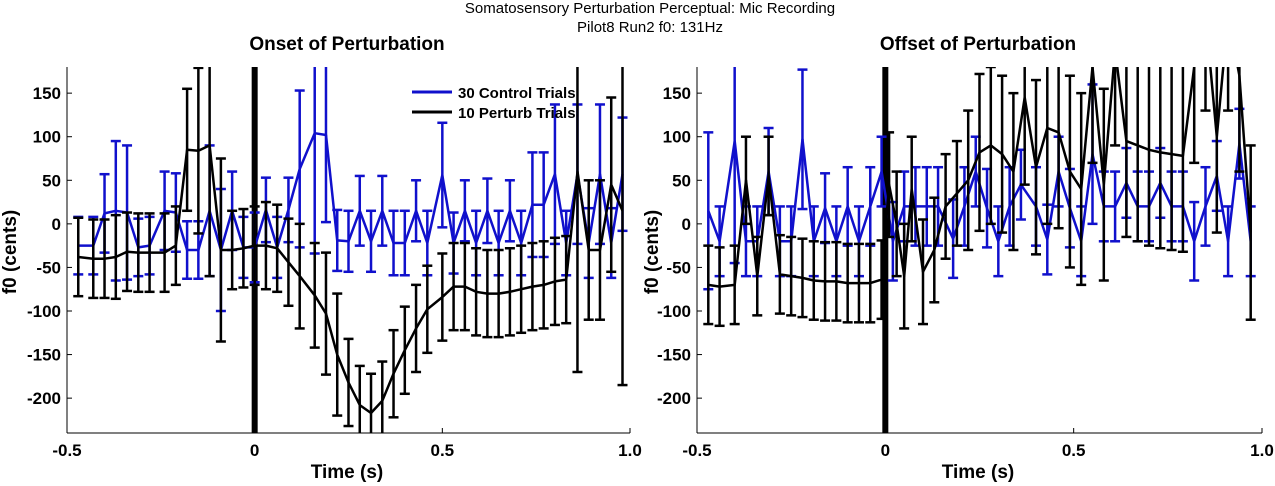  What do you see at coordinates (44, 398) in the screenshot?
I see `onset-ytick-label: -200` at bounding box center [44, 398].